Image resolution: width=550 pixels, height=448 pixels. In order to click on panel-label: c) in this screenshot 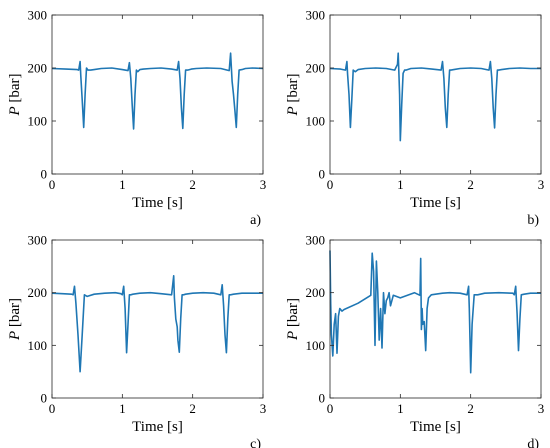, I will do `click(255, 442)`.